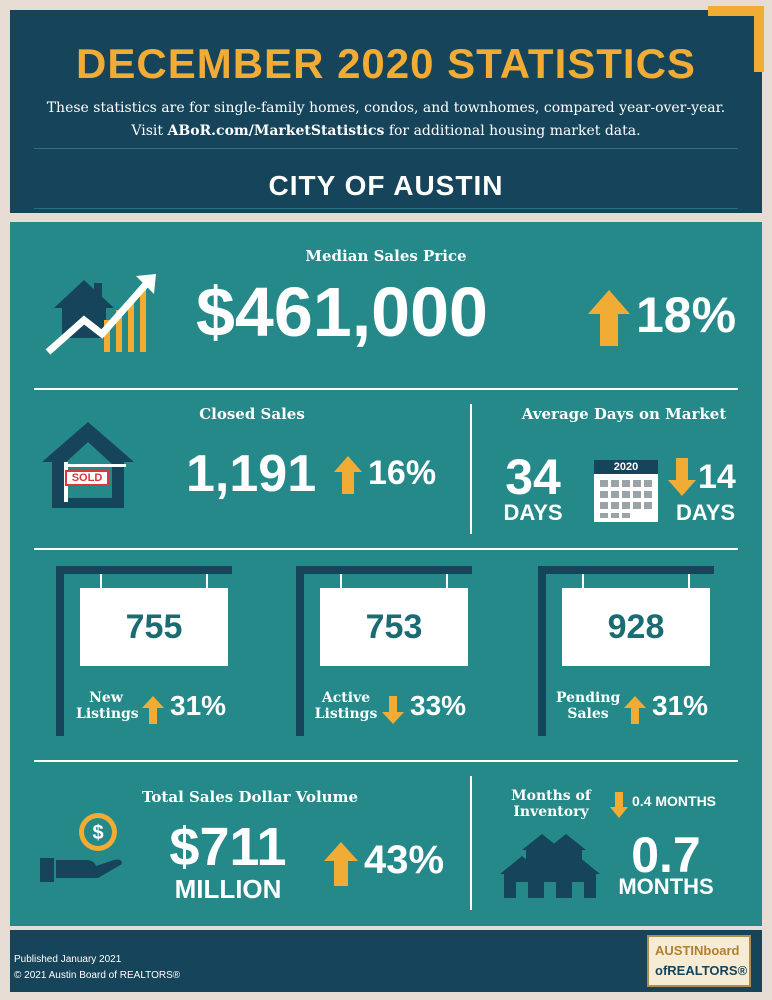  What do you see at coordinates (386, 185) in the screenshot?
I see `region-title: CITY OF AUSTIN` at bounding box center [386, 185].